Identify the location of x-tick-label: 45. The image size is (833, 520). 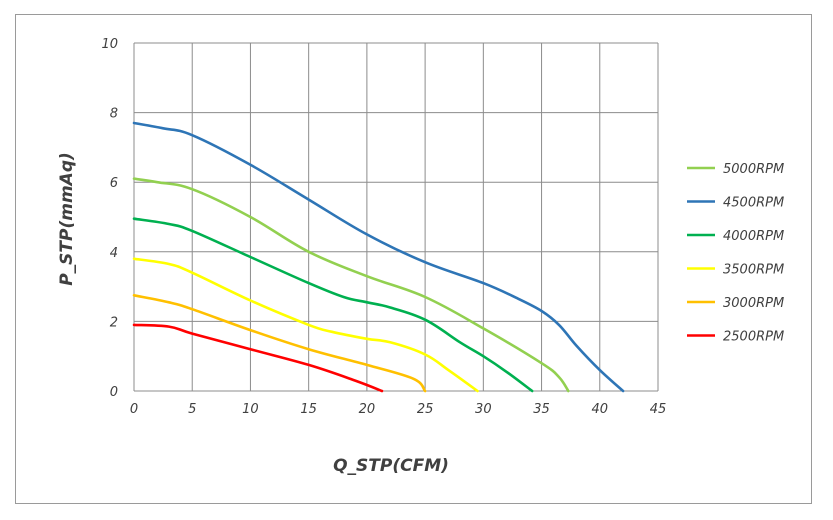
(658, 409).